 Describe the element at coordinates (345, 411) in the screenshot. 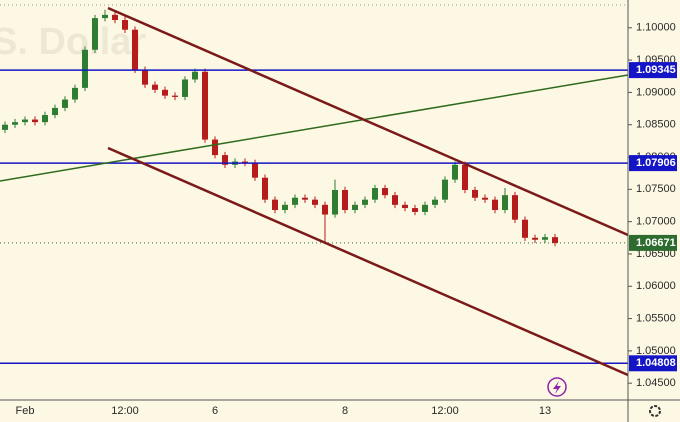

I see `x-tick-label: 8` at that location.